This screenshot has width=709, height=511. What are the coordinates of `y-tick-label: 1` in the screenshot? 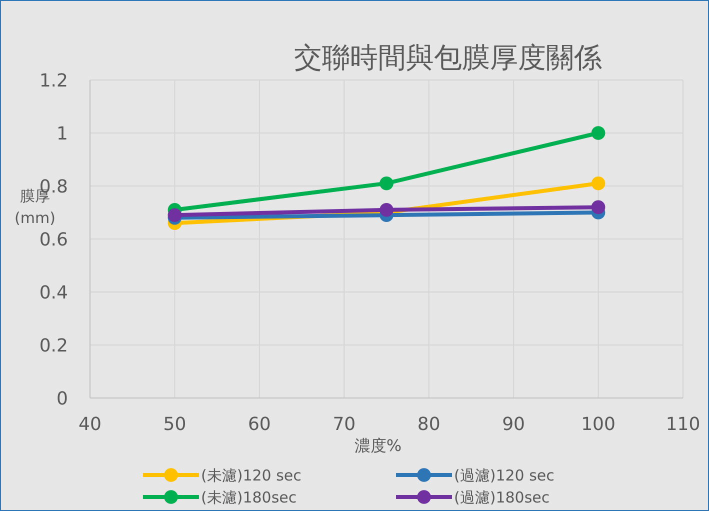 It's located at (62, 133).